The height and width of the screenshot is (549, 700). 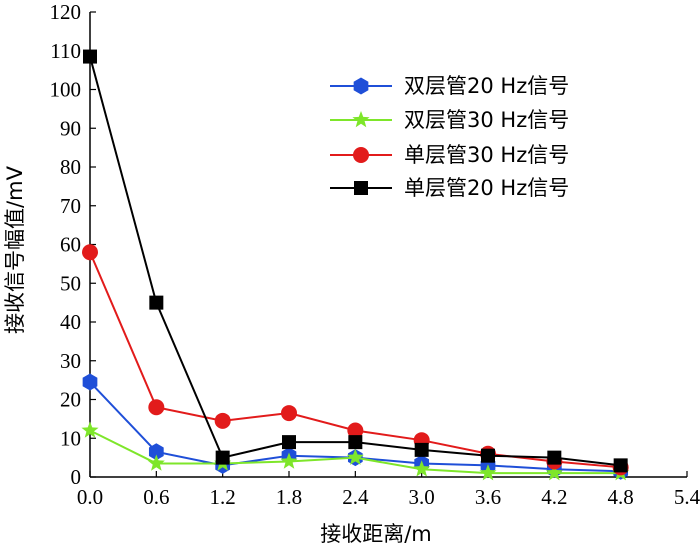 I want to click on x-tick-label: 1.2, so click(x=223, y=497).